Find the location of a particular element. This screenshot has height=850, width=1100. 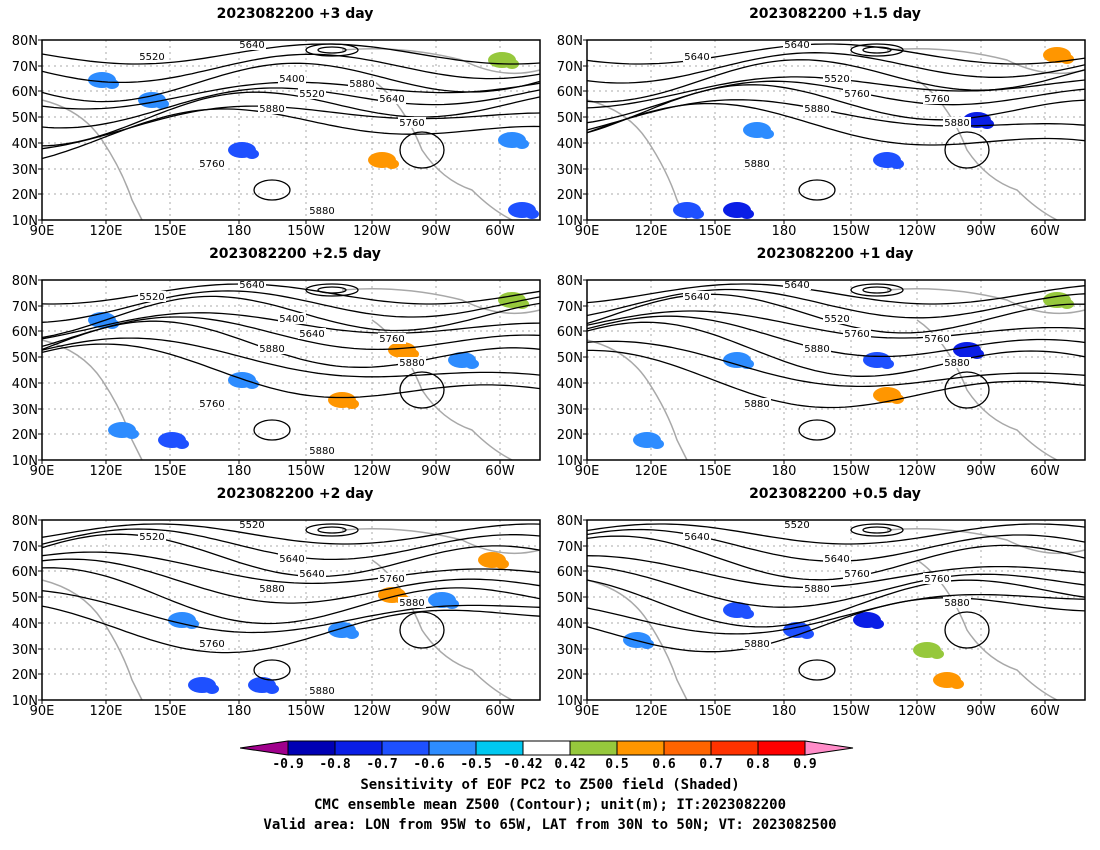

colorbar-label: -0.7 is located at coordinates (382, 764).